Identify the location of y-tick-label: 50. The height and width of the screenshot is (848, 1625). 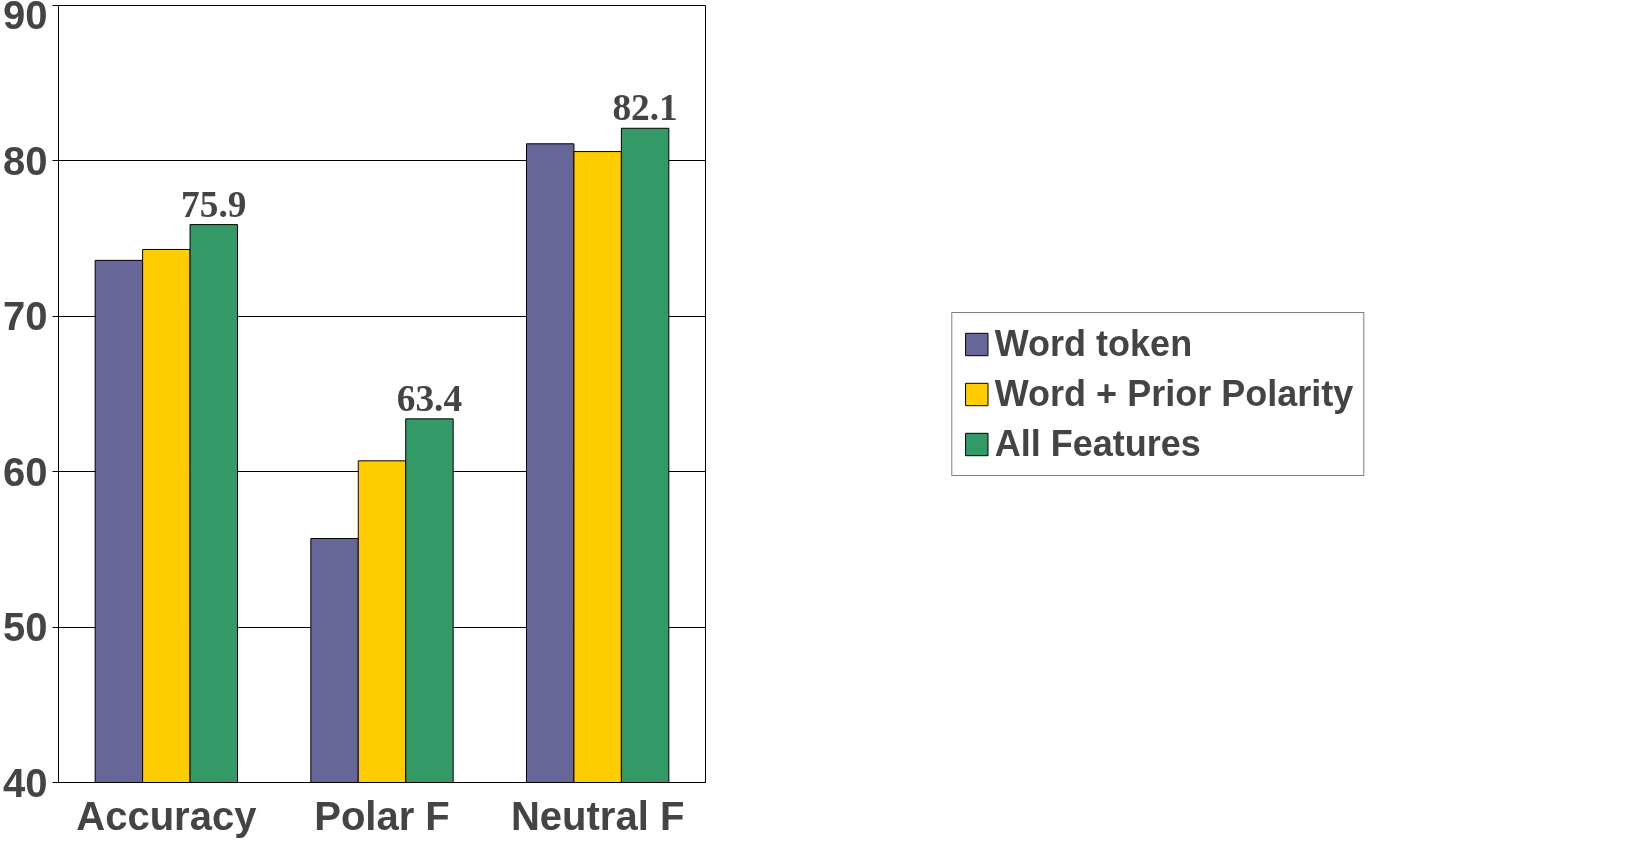
(25, 627).